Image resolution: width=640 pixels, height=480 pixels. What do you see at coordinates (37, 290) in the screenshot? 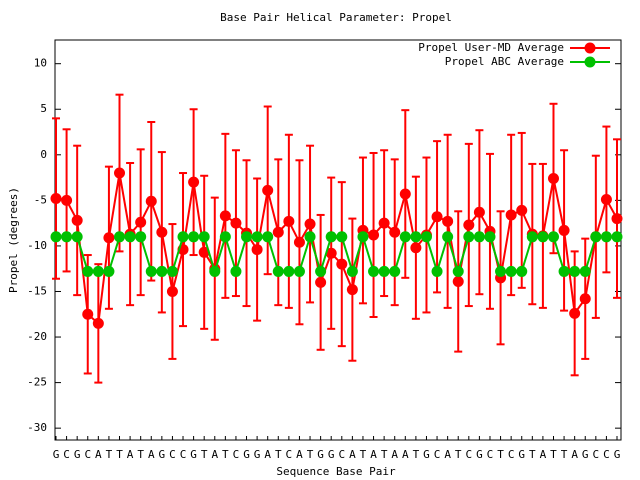
I see `y-tick-label: -15` at bounding box center [37, 290].